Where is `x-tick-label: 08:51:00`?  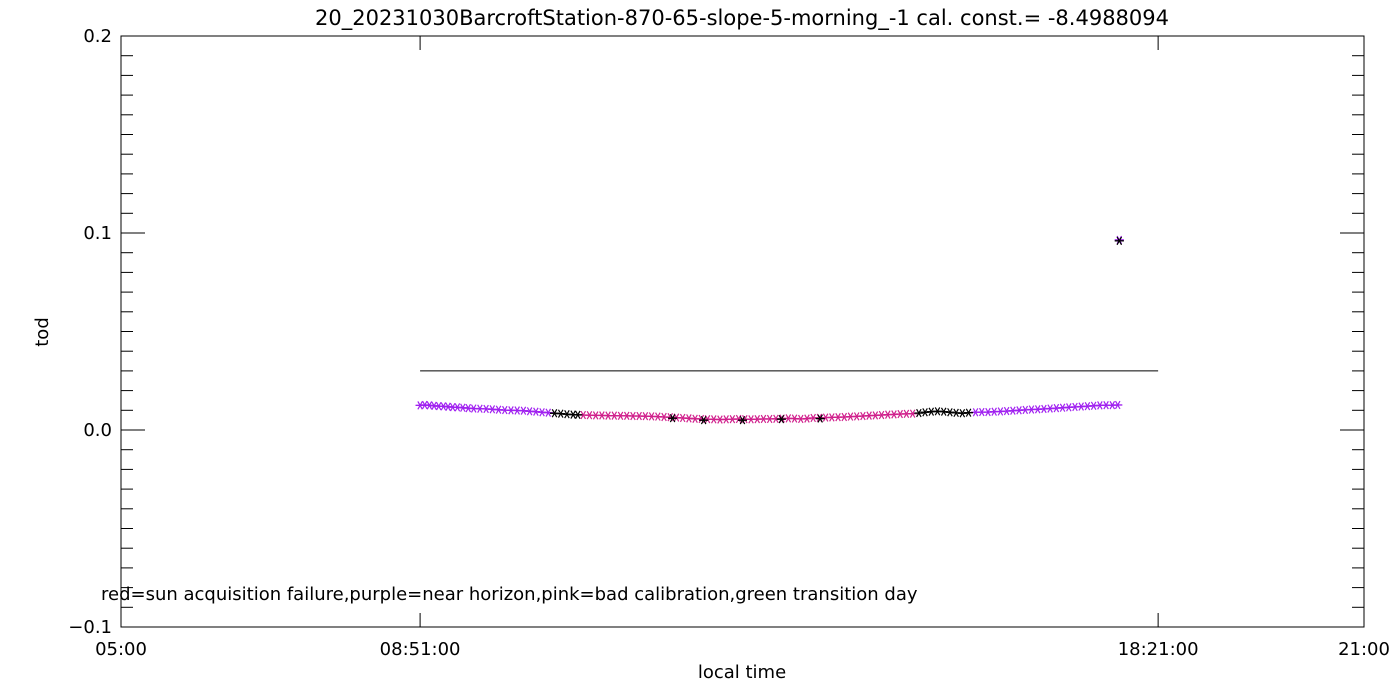 x-tick-label: 08:51:00 is located at coordinates (420, 649).